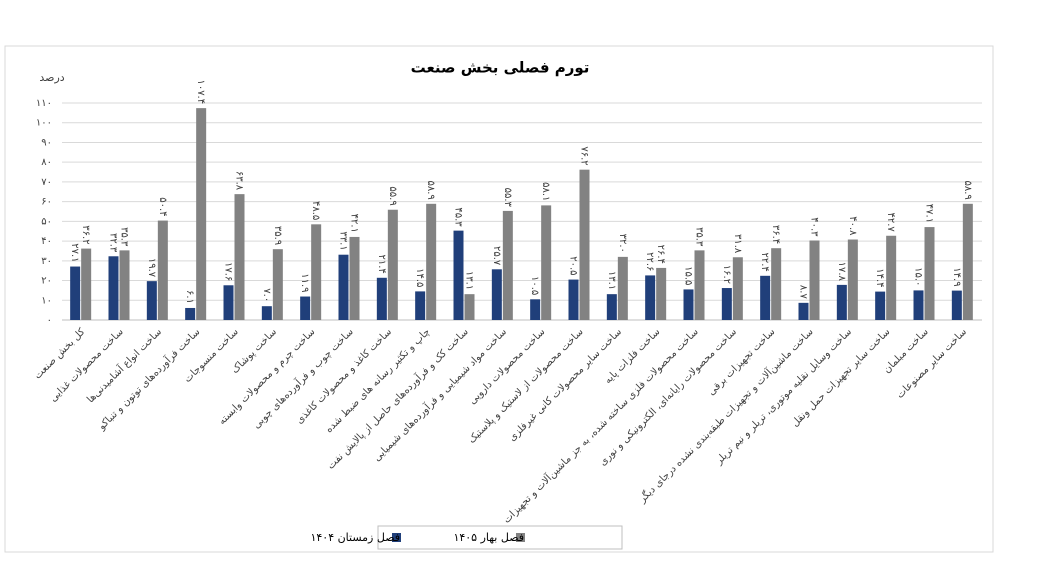  Describe the element at coordinates (46, 261) in the screenshot. I see `y-tick-label: ۳۰` at that location.